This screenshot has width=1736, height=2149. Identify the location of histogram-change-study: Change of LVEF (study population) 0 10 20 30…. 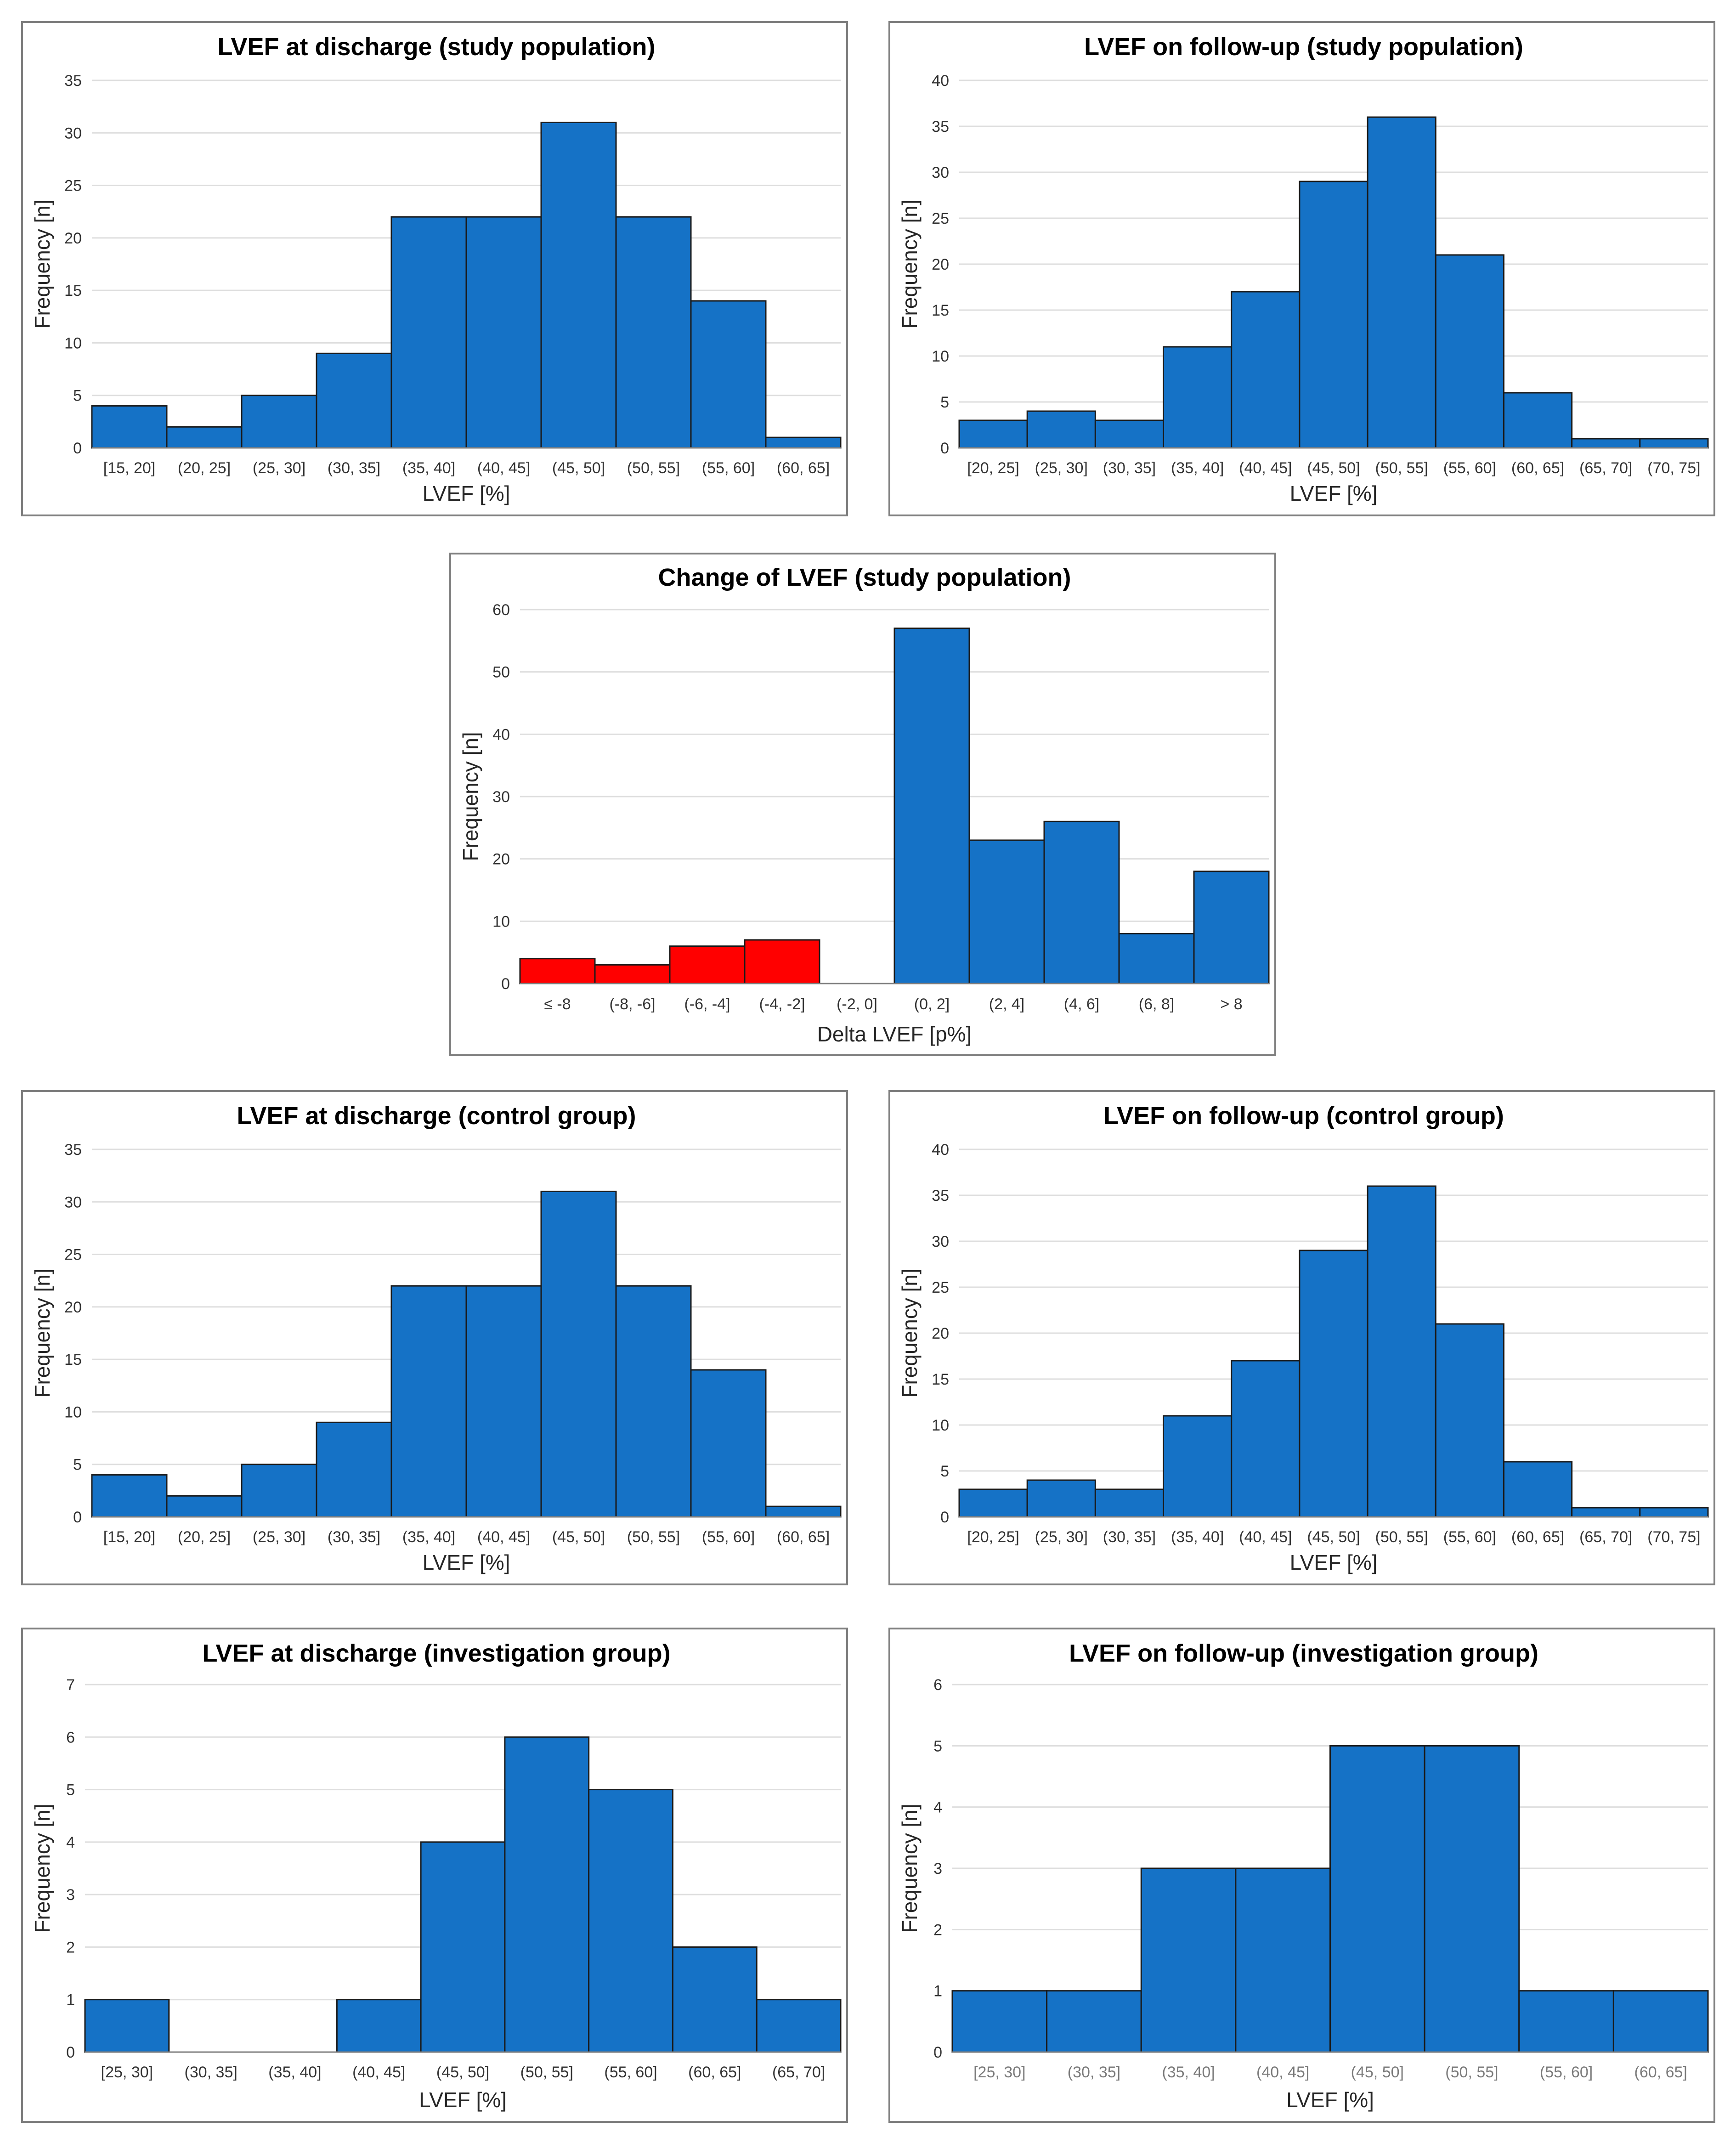
(864, 805).